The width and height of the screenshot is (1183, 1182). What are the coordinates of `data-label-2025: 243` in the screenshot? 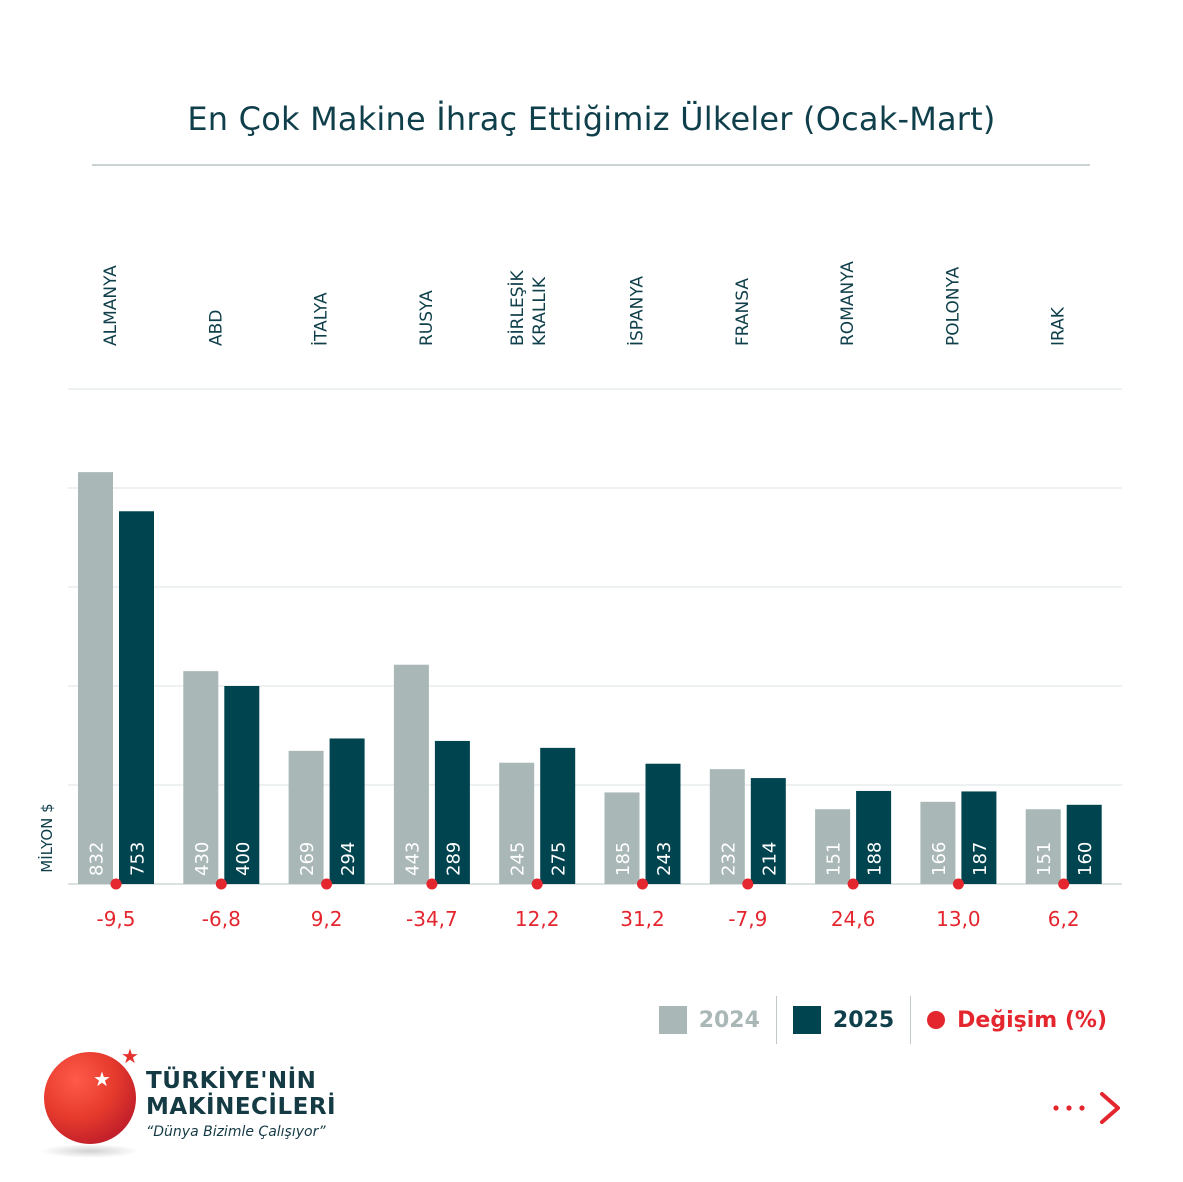 It's located at (664, 859).